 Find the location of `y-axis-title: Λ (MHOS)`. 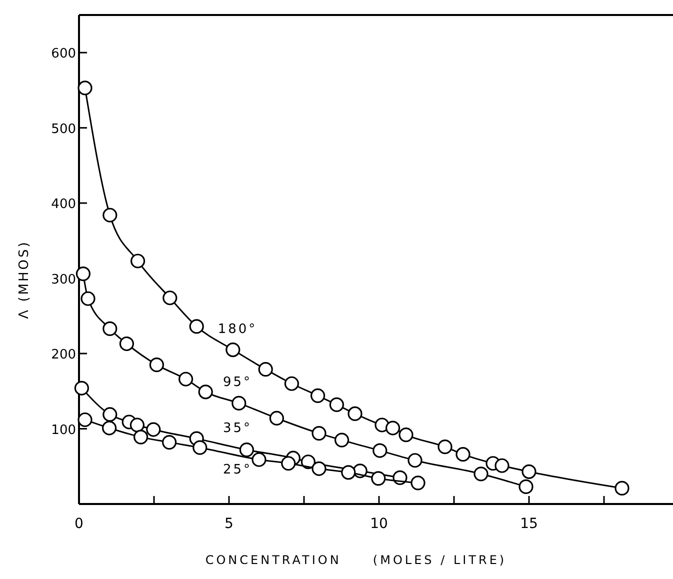

y-axis-title: Λ (MHOS) is located at coordinates (24, 279).